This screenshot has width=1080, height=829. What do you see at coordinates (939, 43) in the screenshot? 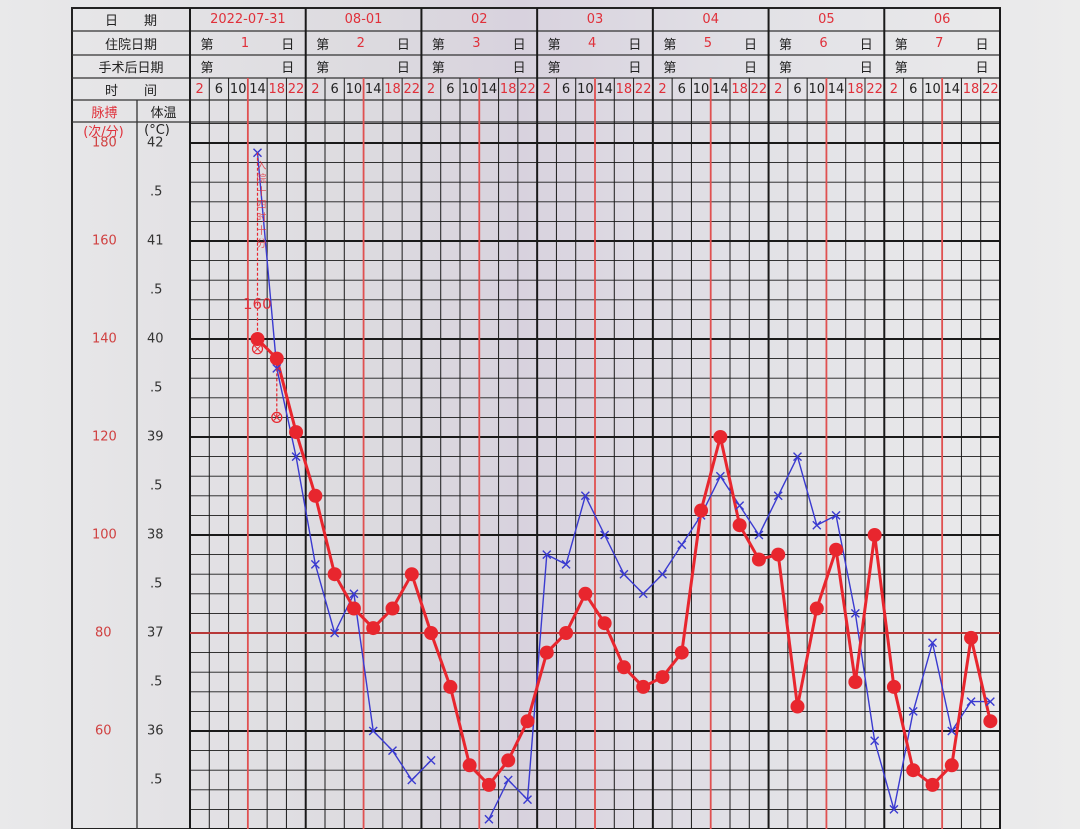
I see `admission-day-number: 7` at bounding box center [939, 43].